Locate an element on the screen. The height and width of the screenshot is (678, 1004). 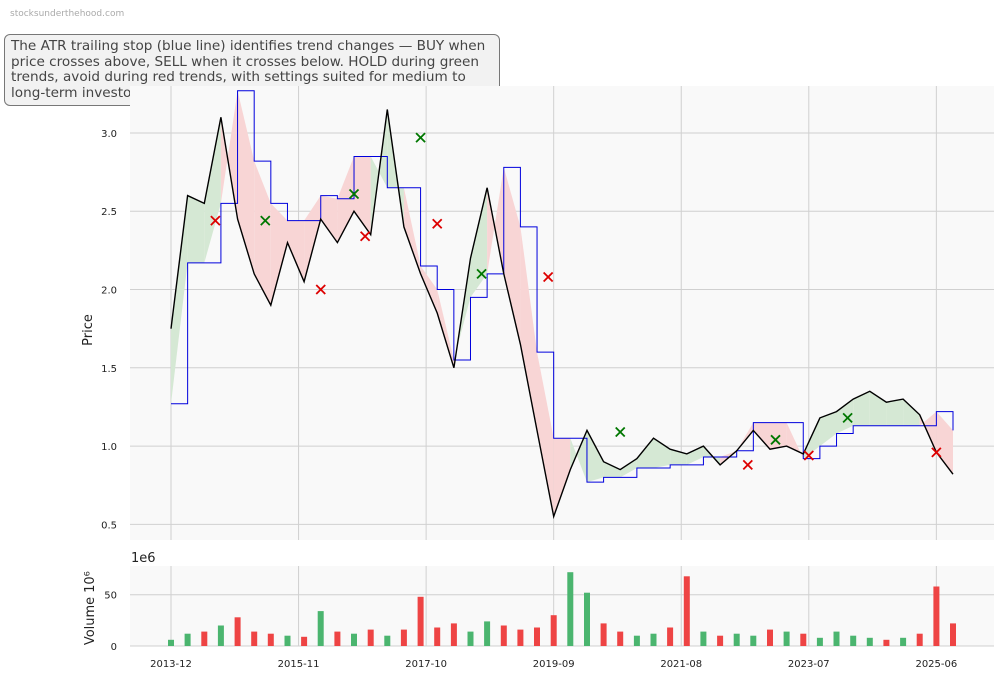
x-tick-label: 2021-08 is located at coordinates (681, 664).